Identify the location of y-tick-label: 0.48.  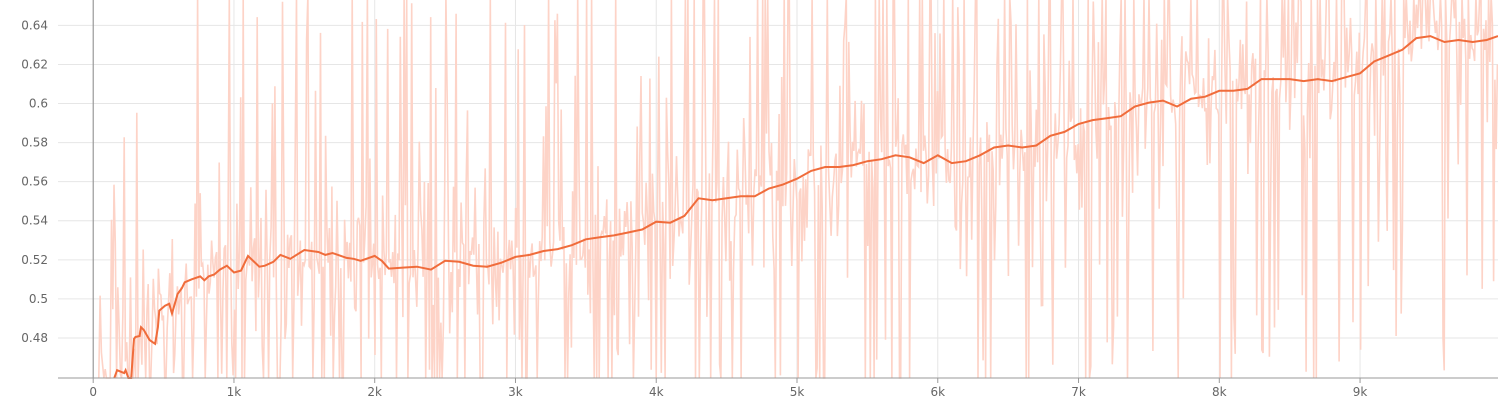
(34, 338).